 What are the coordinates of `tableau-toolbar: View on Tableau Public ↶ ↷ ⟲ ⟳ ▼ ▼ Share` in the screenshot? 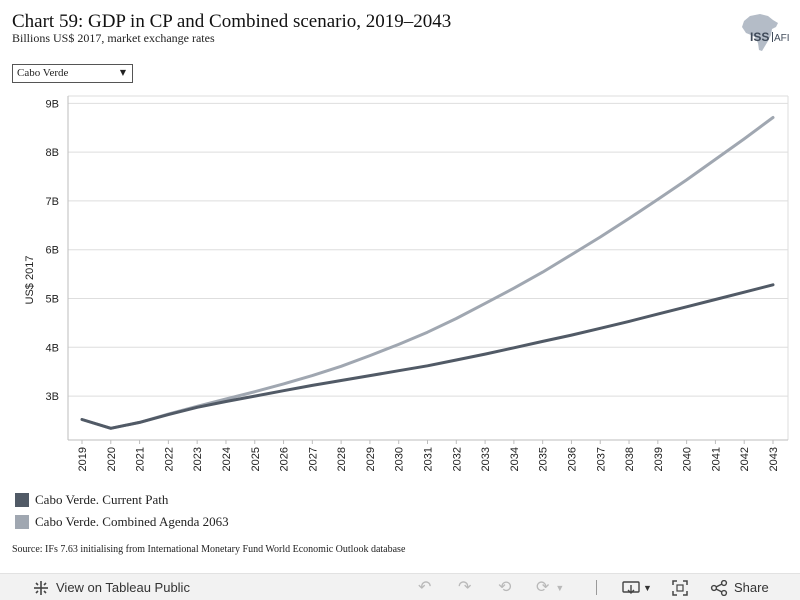 It's located at (400, 586).